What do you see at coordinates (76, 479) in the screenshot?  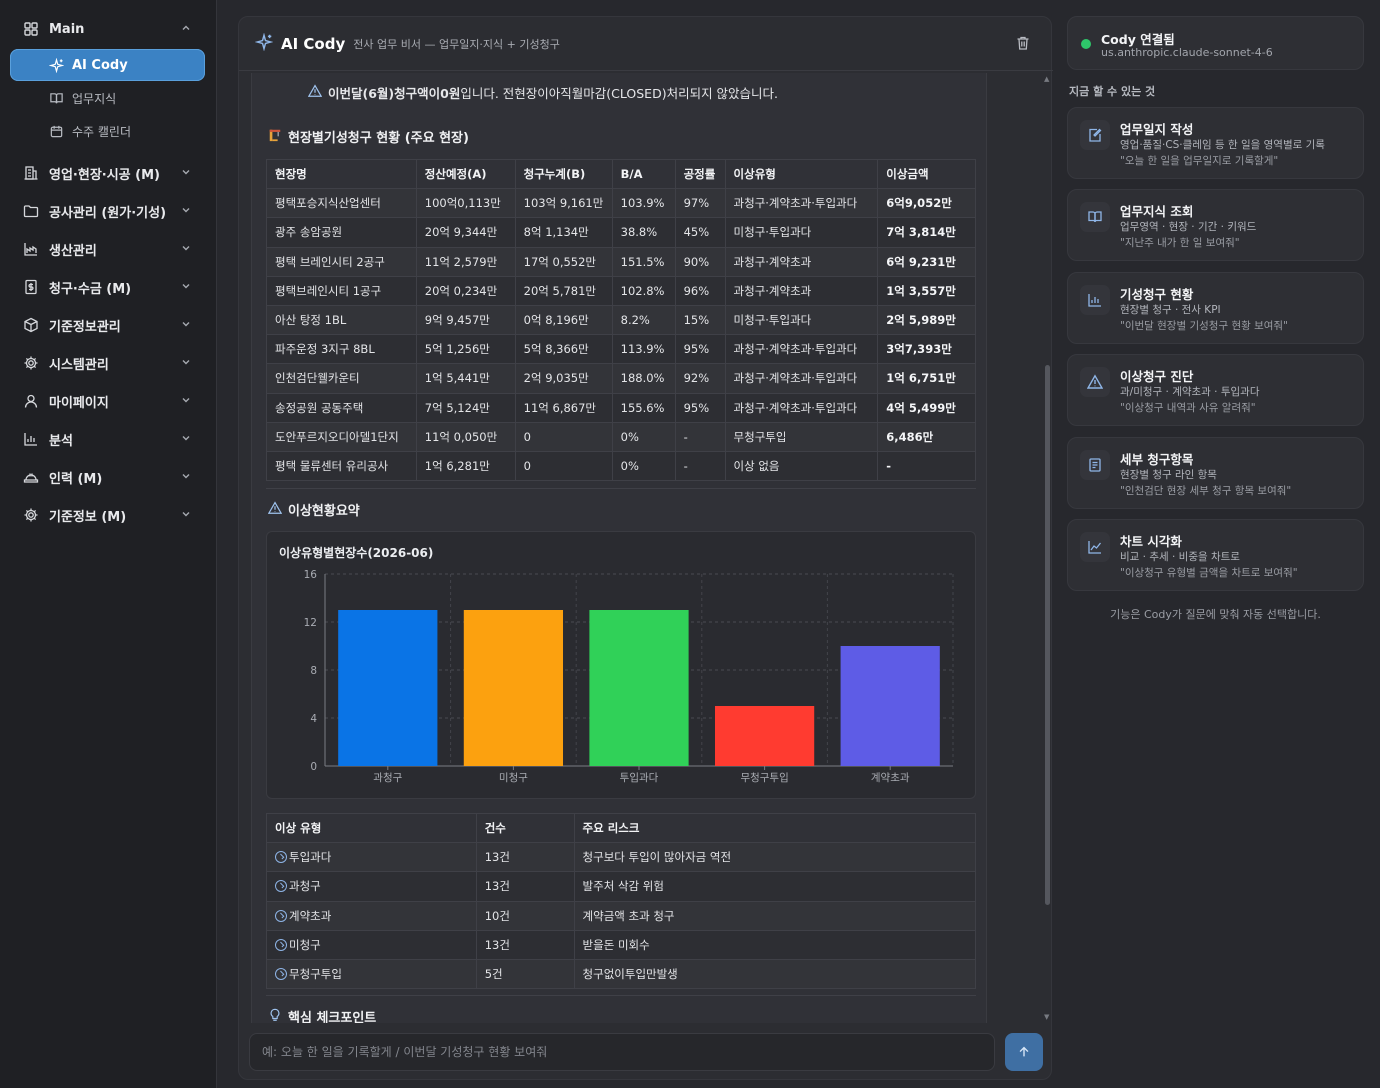 I see `sidebar-section-label: 인력 (M)` at bounding box center [76, 479].